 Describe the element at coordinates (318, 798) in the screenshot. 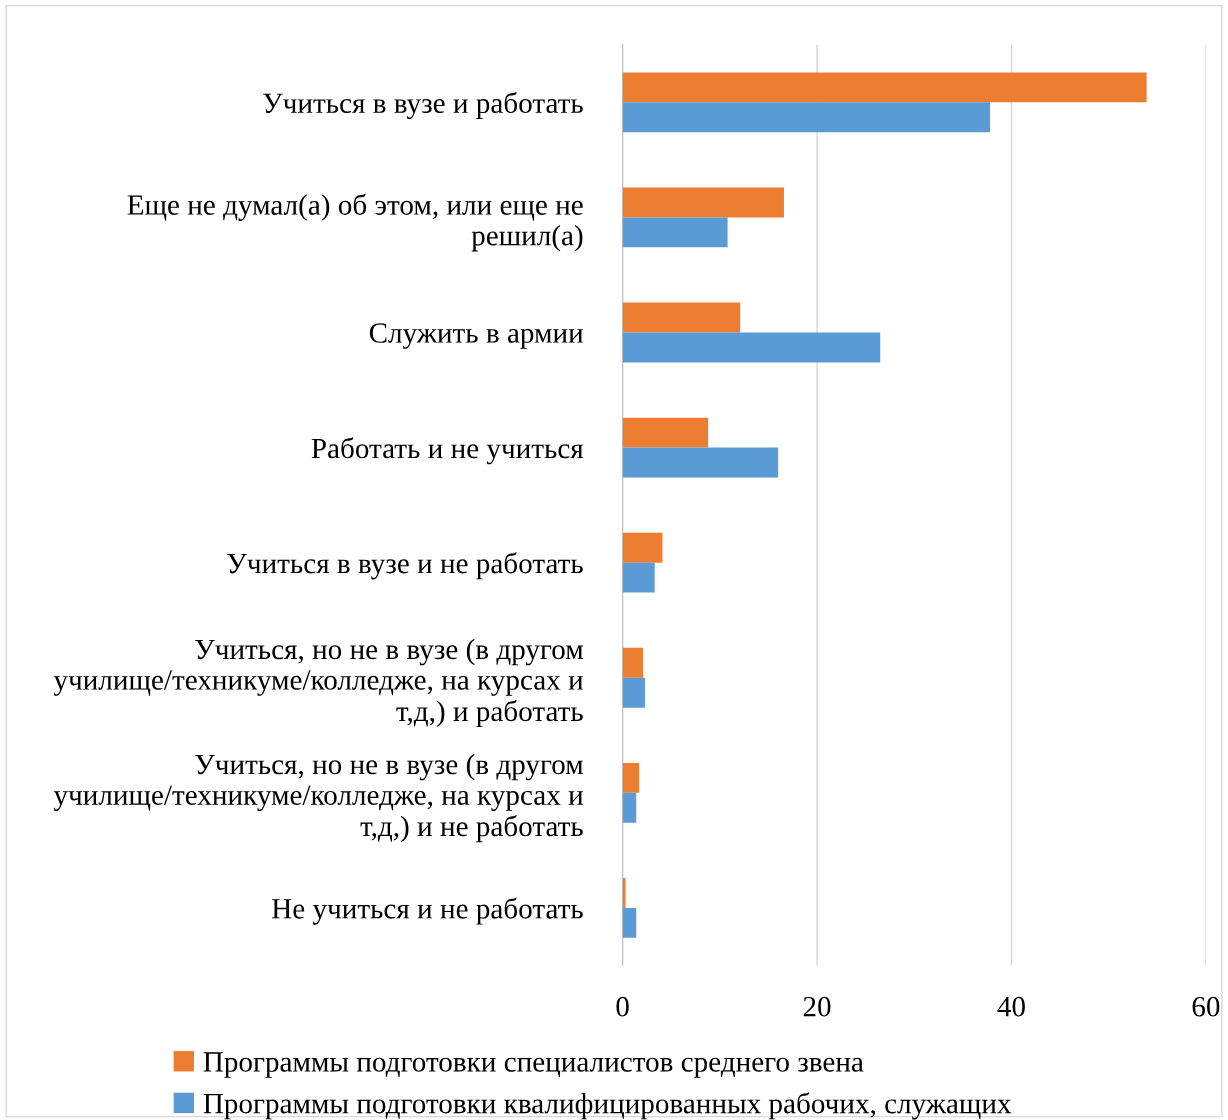

I see `y-tick-label: Учиться, но не в вузе (в другом училище/техникуме/колледже, на курсах и т,д,) и не работать` at that location.